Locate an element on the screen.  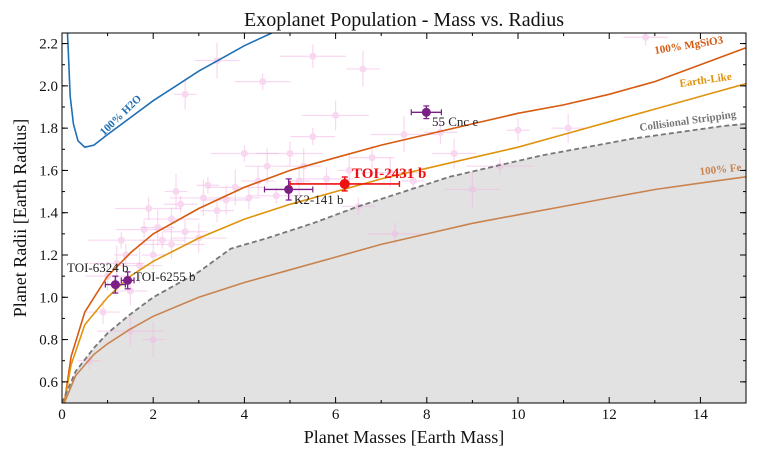
x-tick-label: 14 is located at coordinates (701, 415).